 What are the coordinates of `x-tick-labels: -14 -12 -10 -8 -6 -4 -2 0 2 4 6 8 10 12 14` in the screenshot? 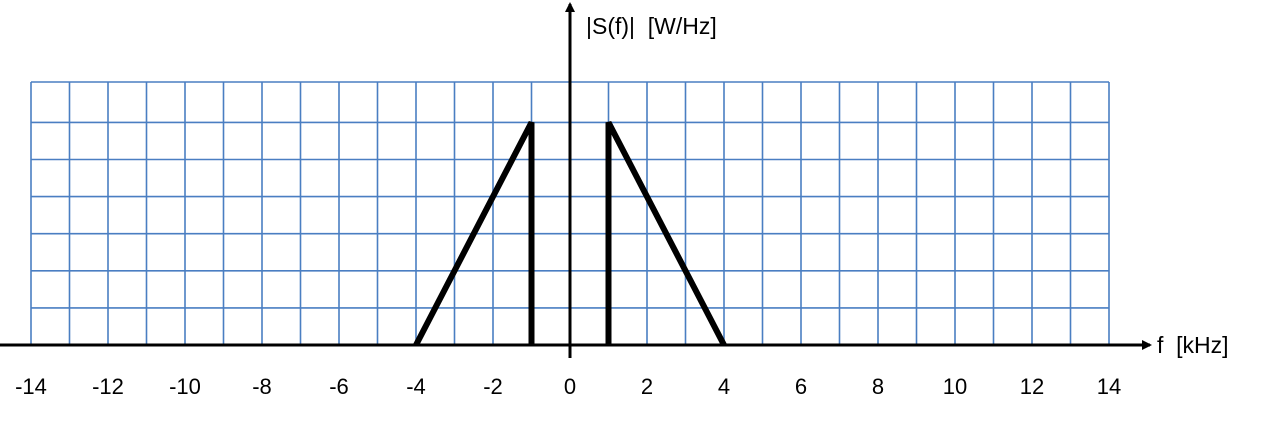 It's located at (568, 386).